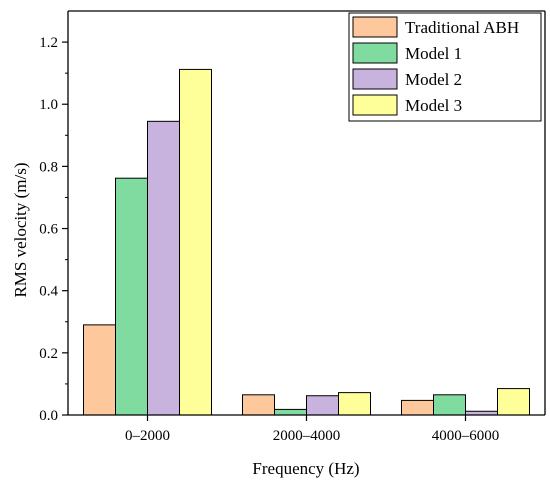  Describe the element at coordinates (462, 27) in the screenshot. I see `legend-label: Traditional ABH` at that location.